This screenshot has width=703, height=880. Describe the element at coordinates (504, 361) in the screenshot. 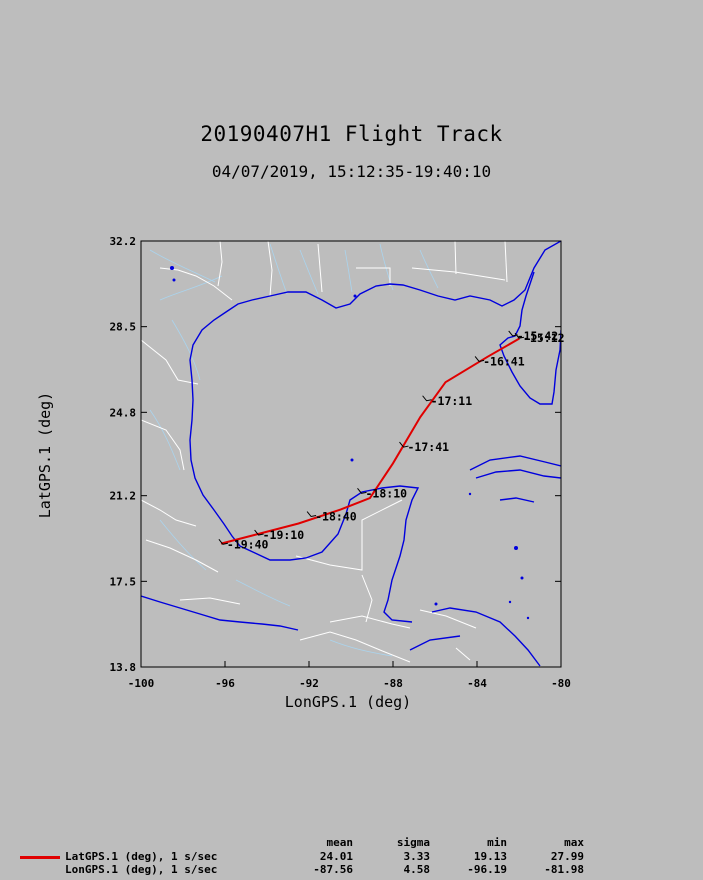

I see `time-label: -16:41` at that location.